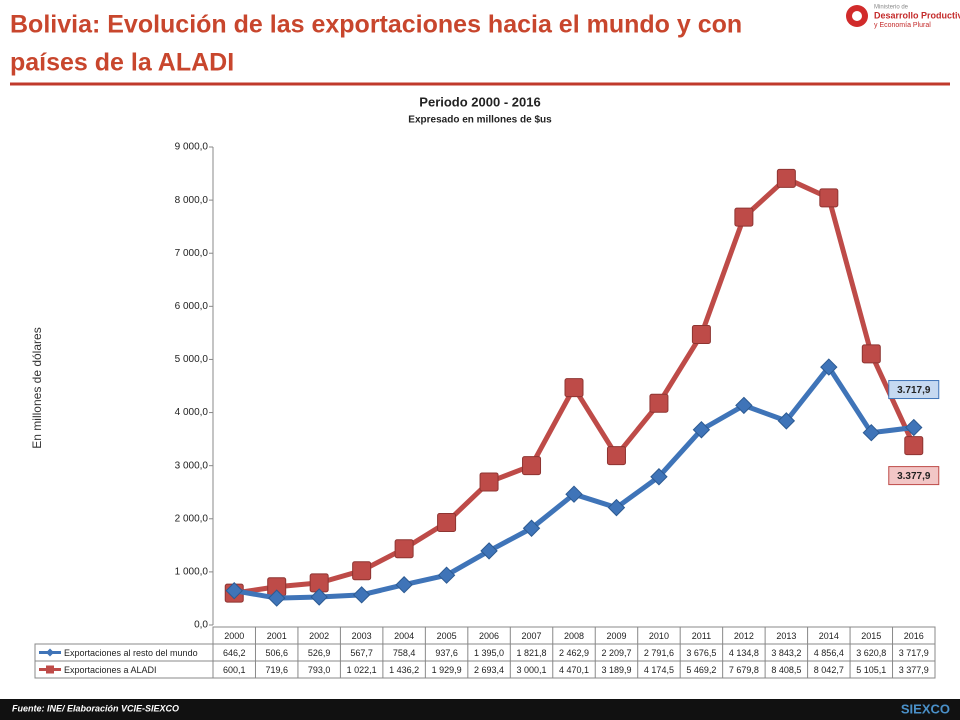 The width and height of the screenshot is (960, 720). Describe the element at coordinates (122, 63) in the screenshot. I see `slide-title: países de la ALADI` at that location.